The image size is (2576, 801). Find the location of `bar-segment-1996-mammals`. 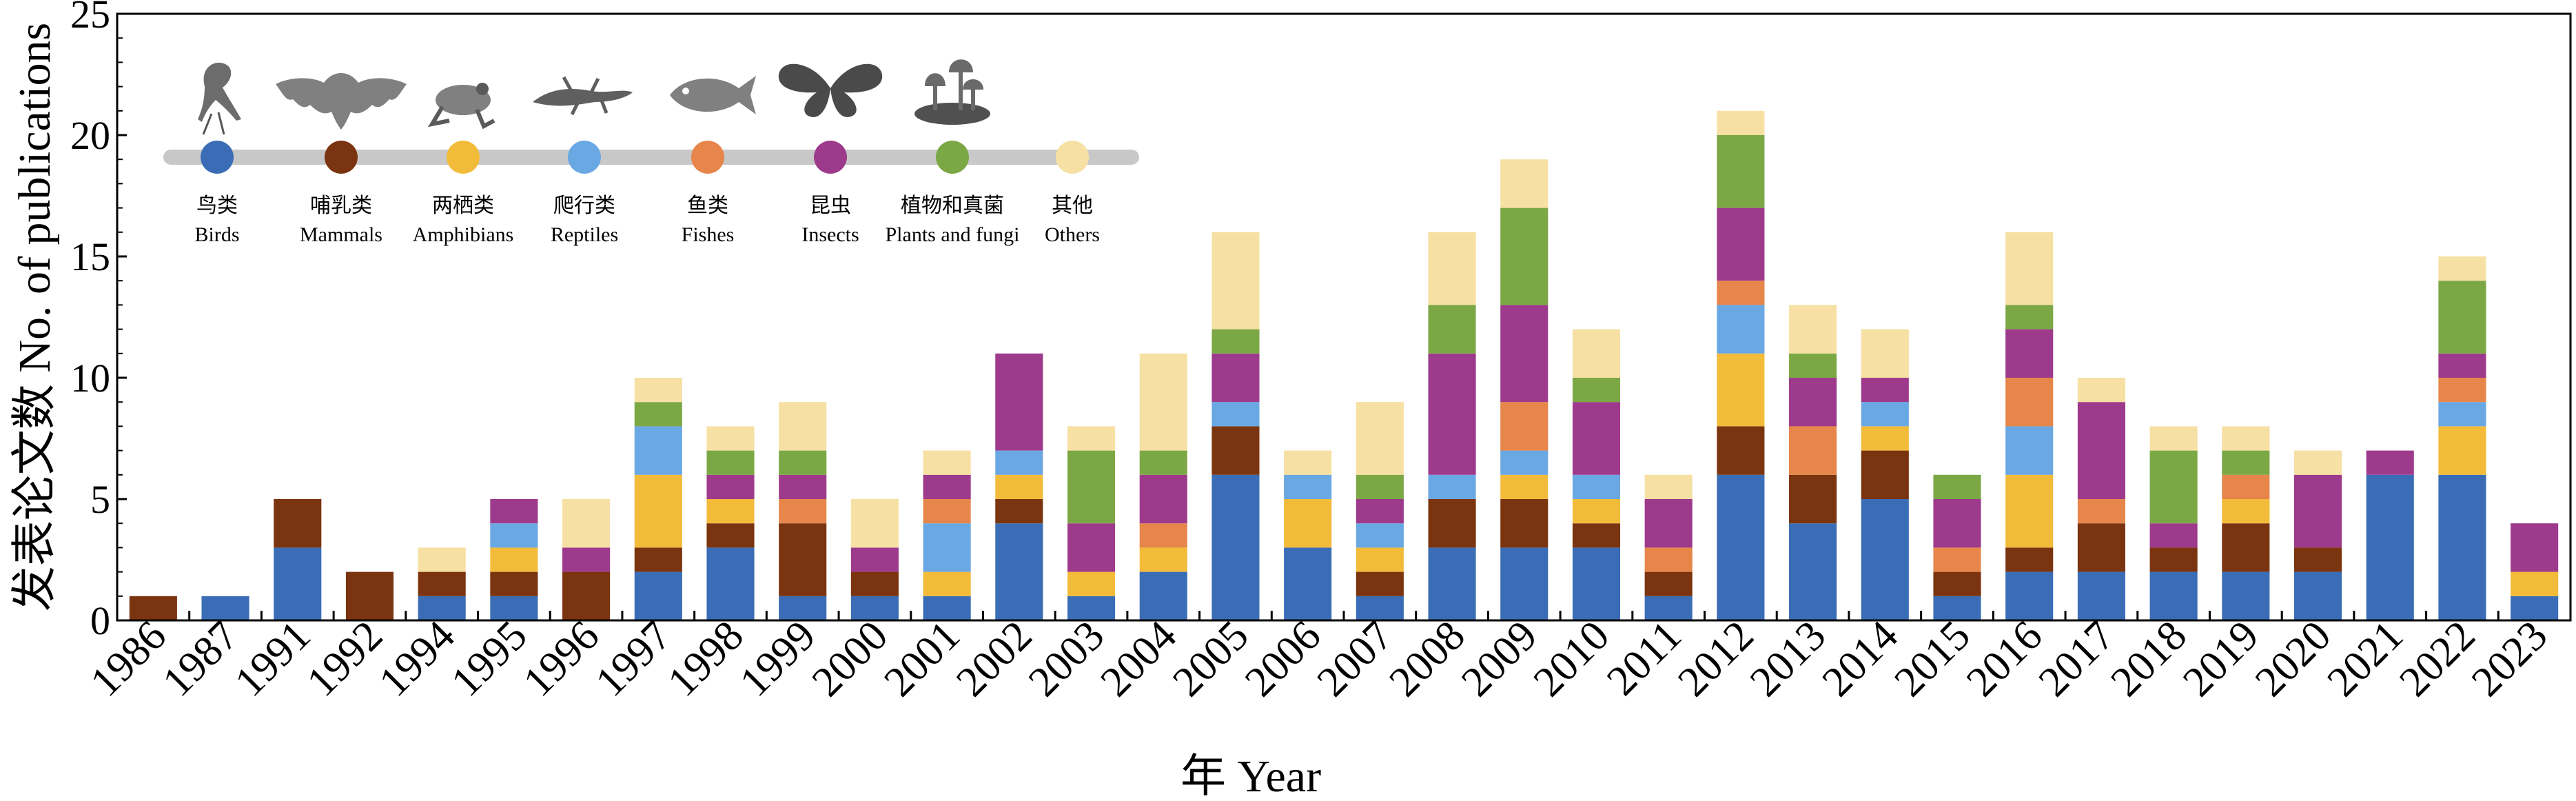

bar-segment-1996-mammals is located at coordinates (586, 595).